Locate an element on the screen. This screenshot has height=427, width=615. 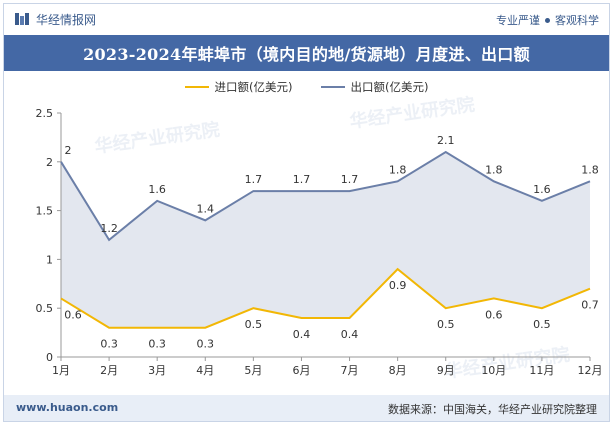
export-data-label: 2.1 is located at coordinates (446, 140).